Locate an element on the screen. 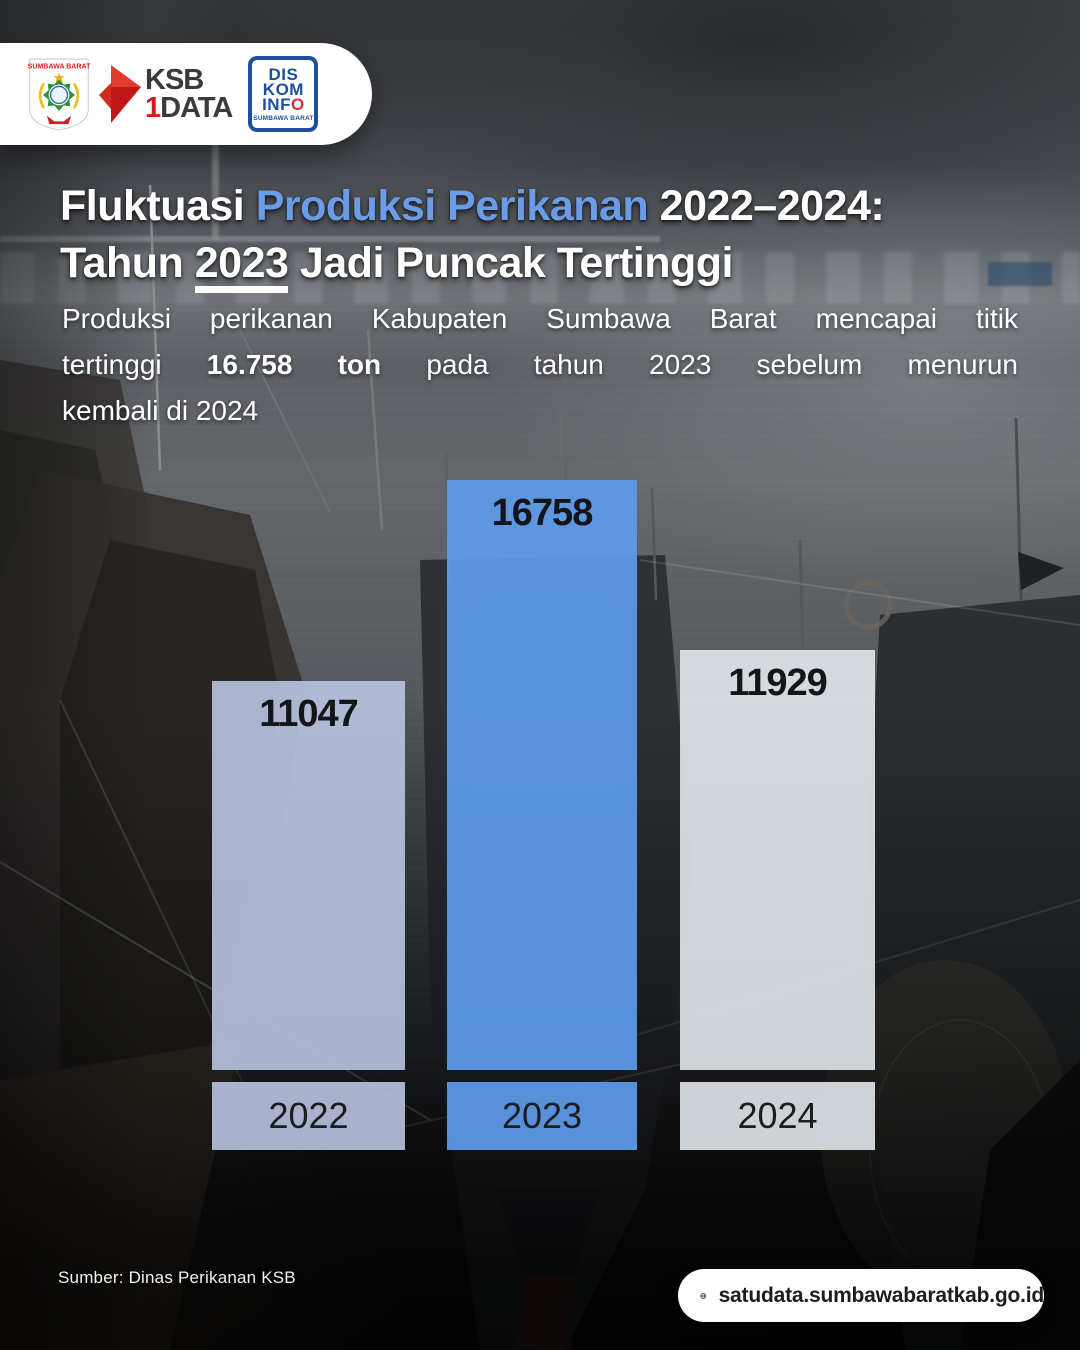 Image resolution: width=1080 pixels, height=1350 pixels. bar-2024: 11929 is located at coordinates (777, 860).